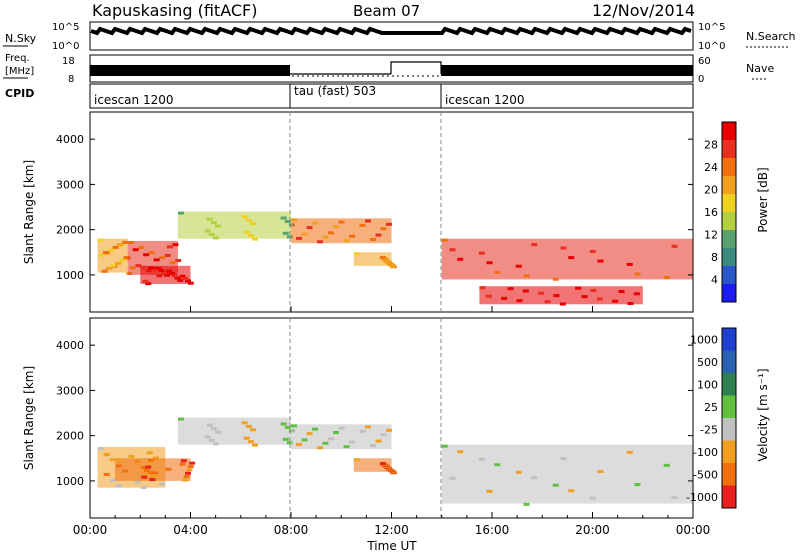 The height and width of the screenshot is (554, 800). Describe the element at coordinates (17, 58) in the screenshot. I see `freq-label-1: Freq.` at that location.